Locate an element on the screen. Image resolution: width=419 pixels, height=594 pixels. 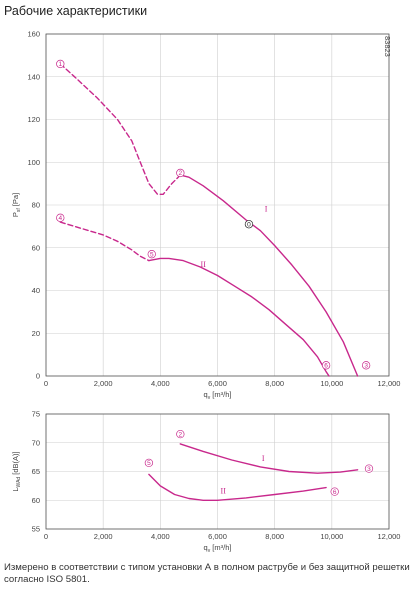
y-axis-label: LWAd [dB(A)] is located at coordinates (16, 471).